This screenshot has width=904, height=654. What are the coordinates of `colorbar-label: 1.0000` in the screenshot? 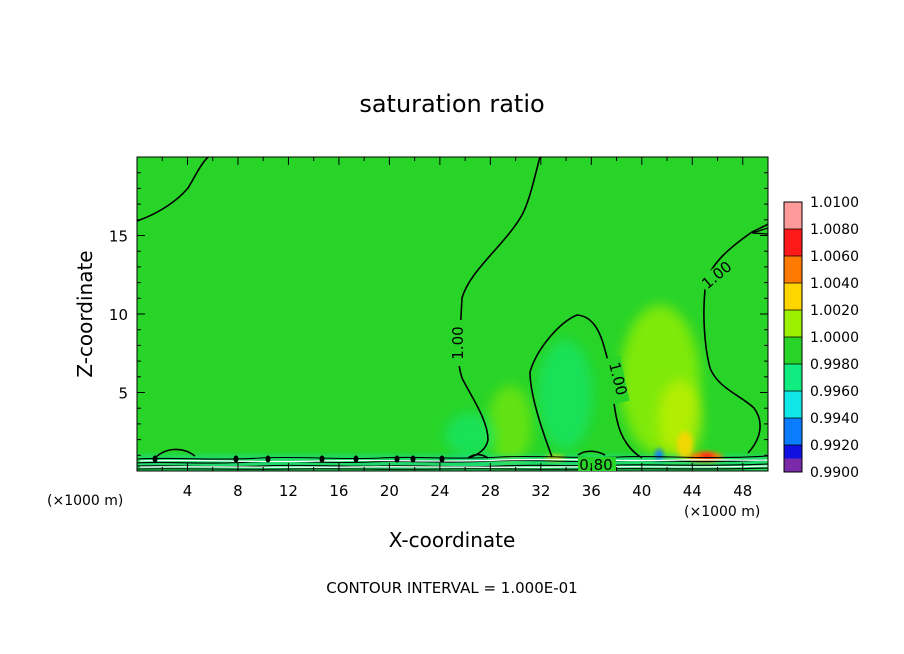 It's located at (834, 338).